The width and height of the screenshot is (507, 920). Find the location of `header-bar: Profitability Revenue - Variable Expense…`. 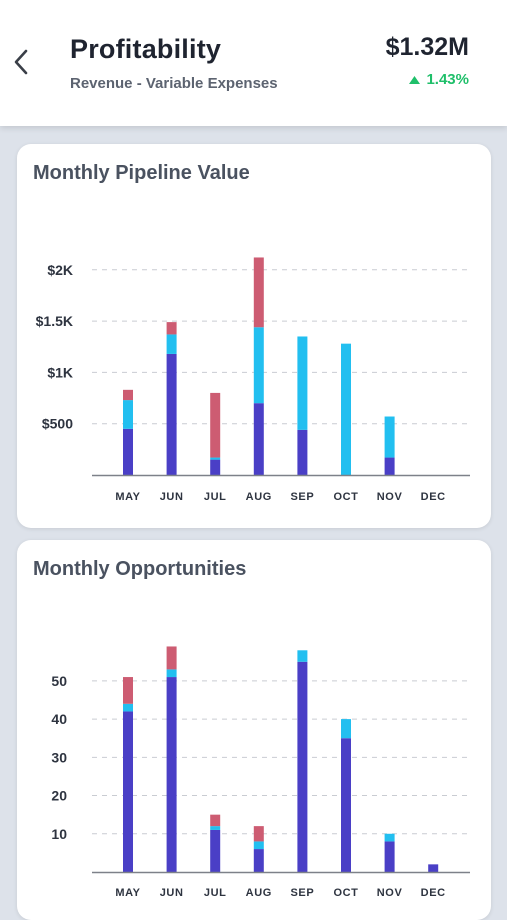

header-bar: Profitability Revenue - Variable Expense… is located at coordinates (253, 63).